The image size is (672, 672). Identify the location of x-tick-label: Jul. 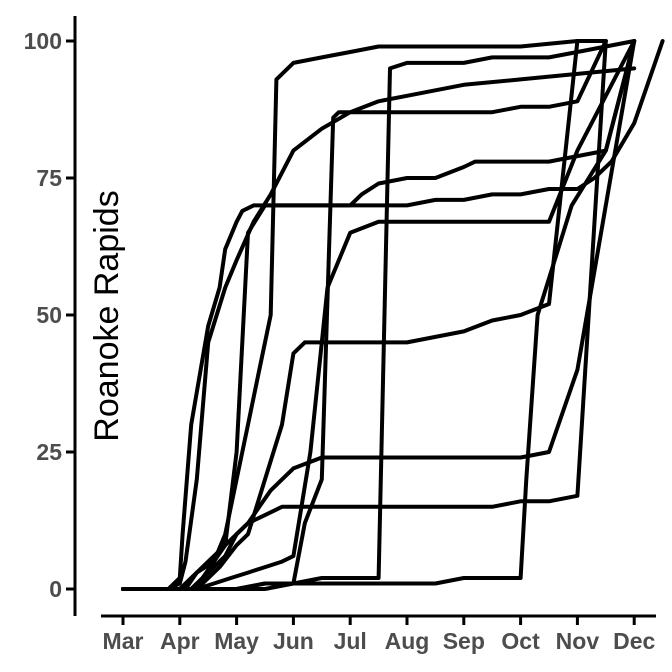
(350, 641).